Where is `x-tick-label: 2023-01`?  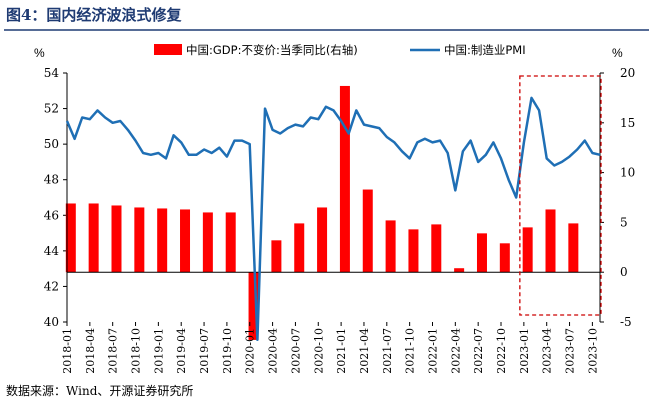 x-tick-label: 2023-01 is located at coordinates (524, 351).